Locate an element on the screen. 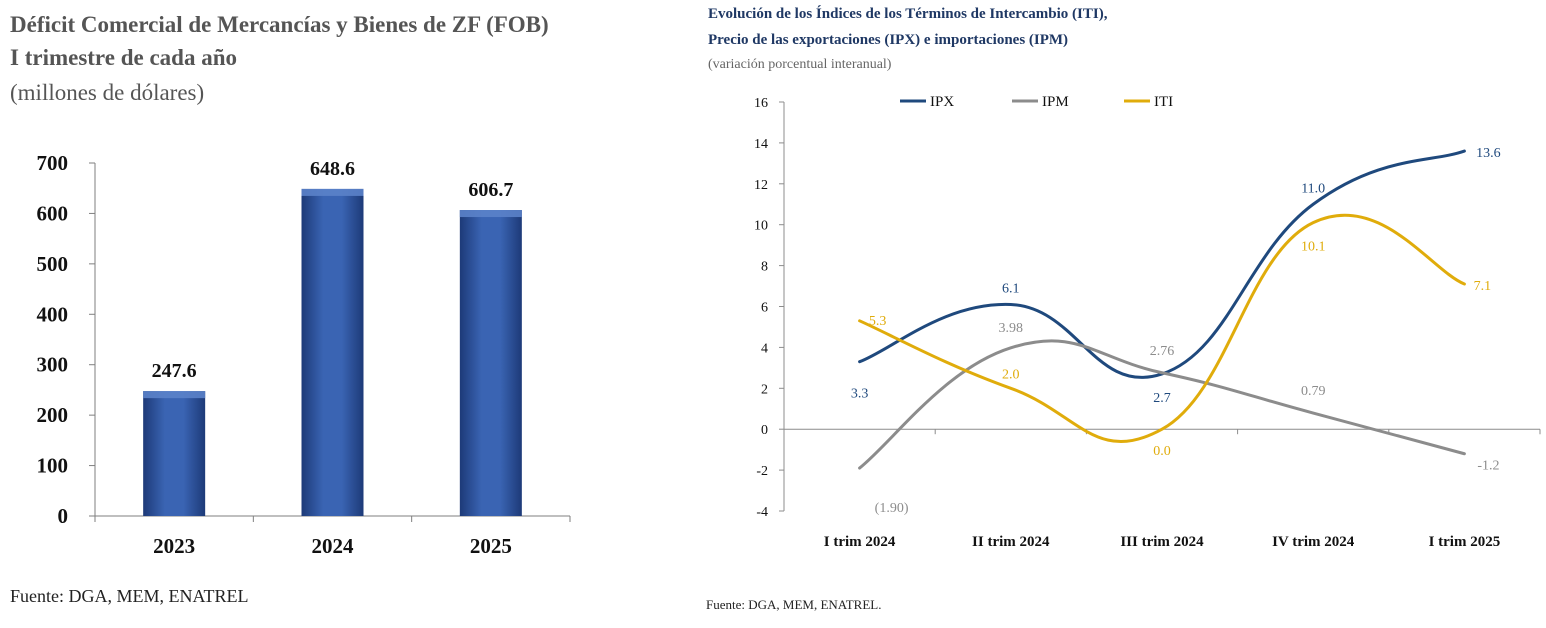  bar-y-tick-label: 0 is located at coordinates (63, 516).